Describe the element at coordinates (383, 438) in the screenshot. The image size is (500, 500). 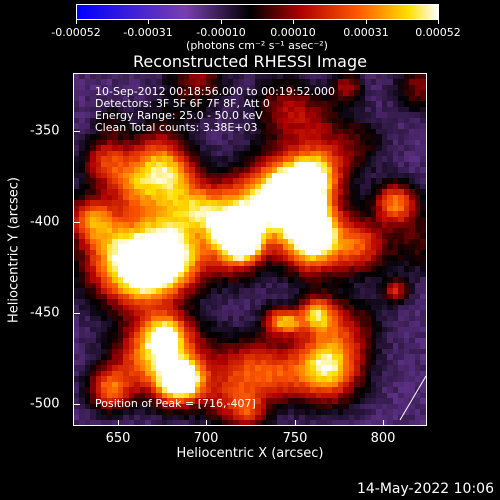
I see `x-tick-label: 800` at that location.